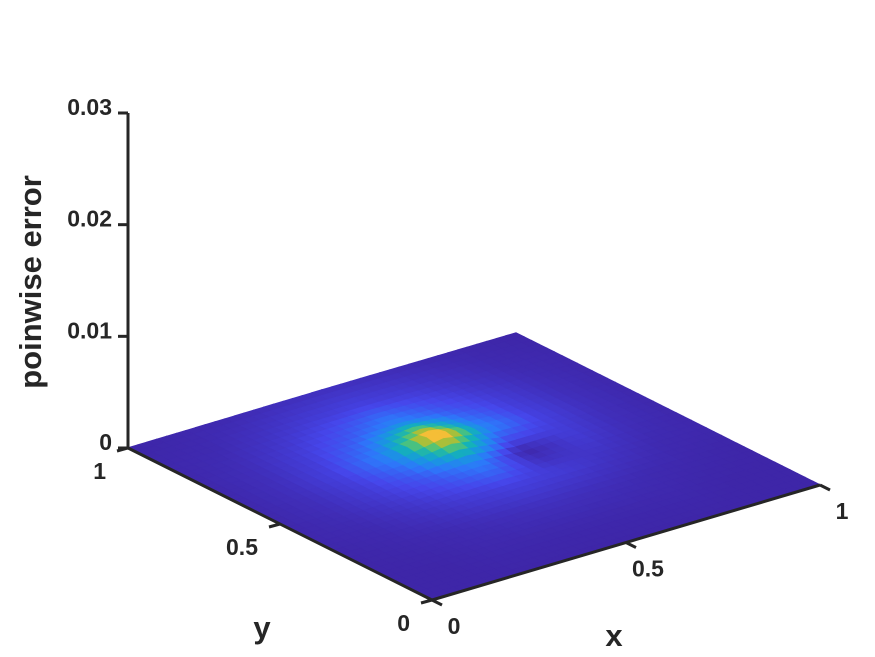  Describe the element at coordinates (89, 330) in the screenshot. I see `z-tick-label: 0.01` at that location.